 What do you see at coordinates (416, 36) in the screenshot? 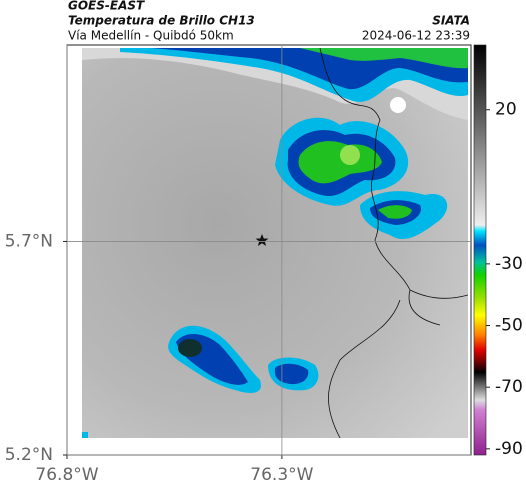
I see `timestamp: 2024-06-12 23:39` at bounding box center [416, 36].